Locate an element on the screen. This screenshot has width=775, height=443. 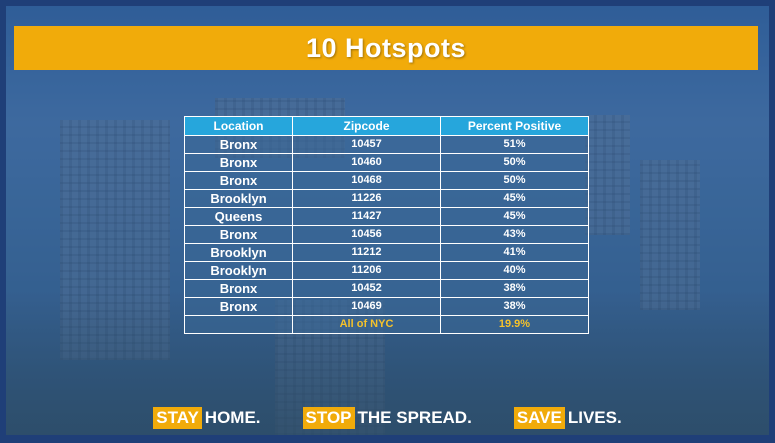
slogan-text: HOME. is located at coordinates (232, 417).